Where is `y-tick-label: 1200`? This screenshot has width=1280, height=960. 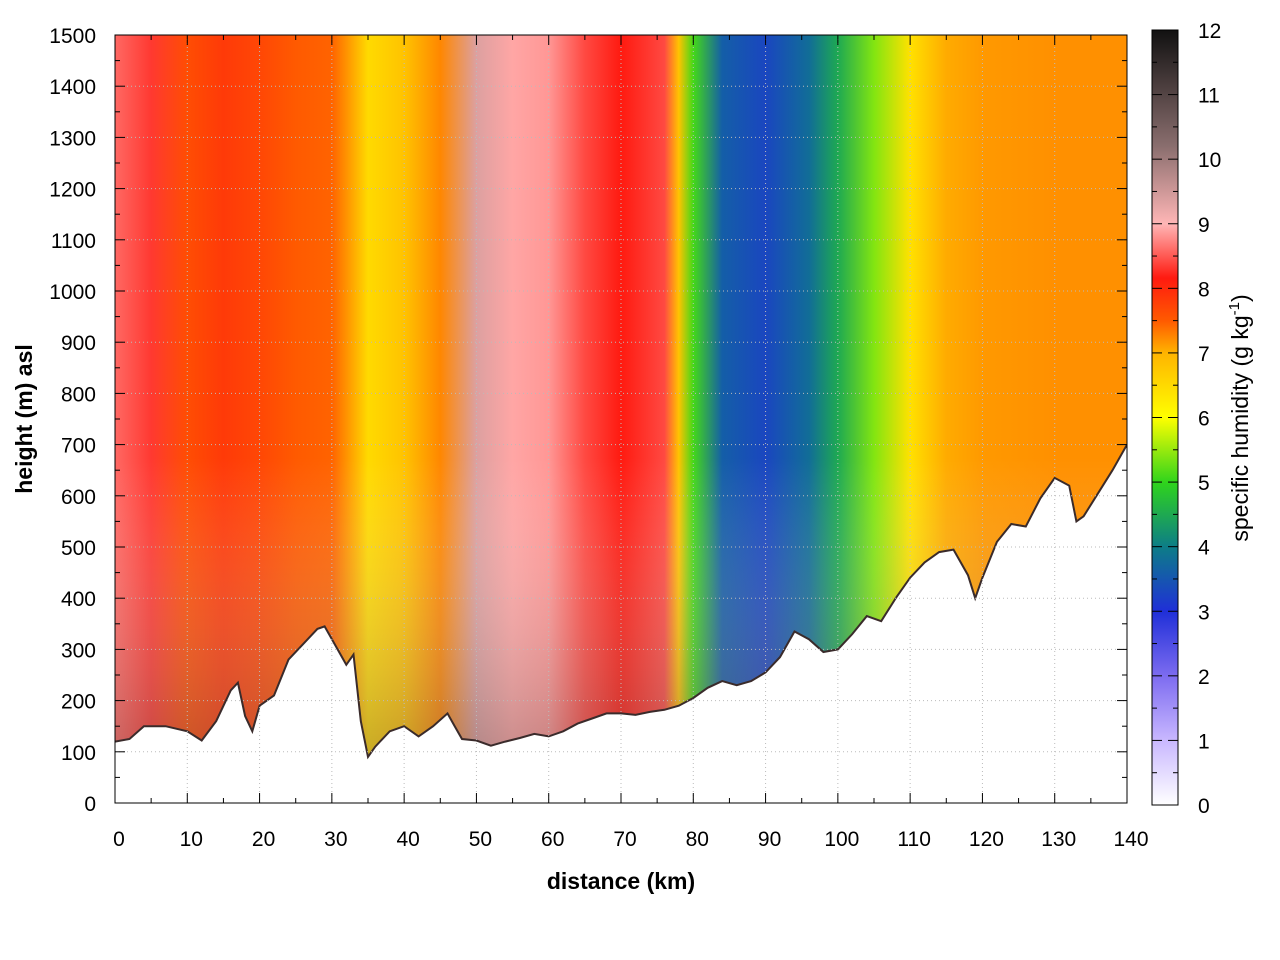 y-tick-label: 1200 is located at coordinates (72, 190).